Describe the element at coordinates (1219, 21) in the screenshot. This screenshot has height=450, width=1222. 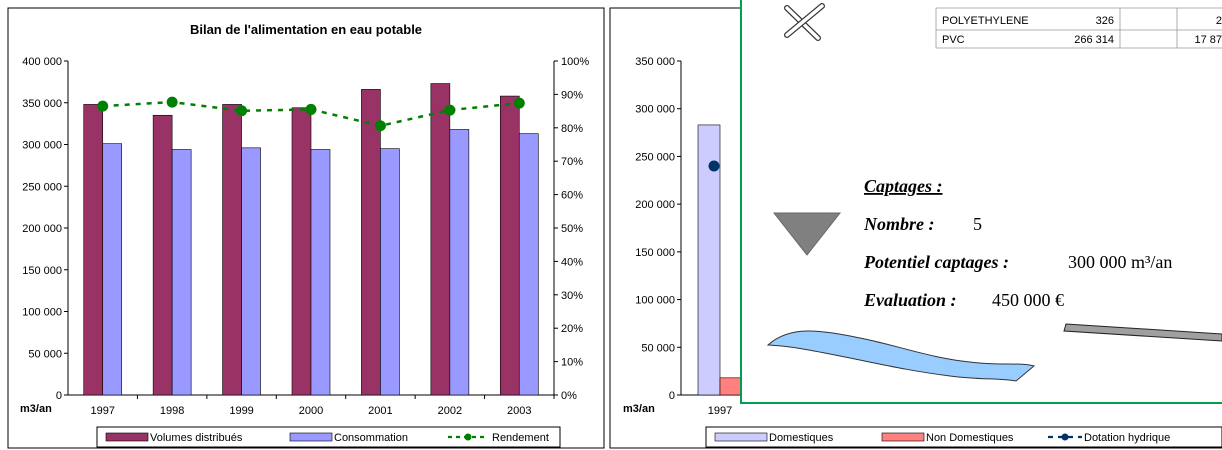
I see `table-row-extra: 2` at that location.